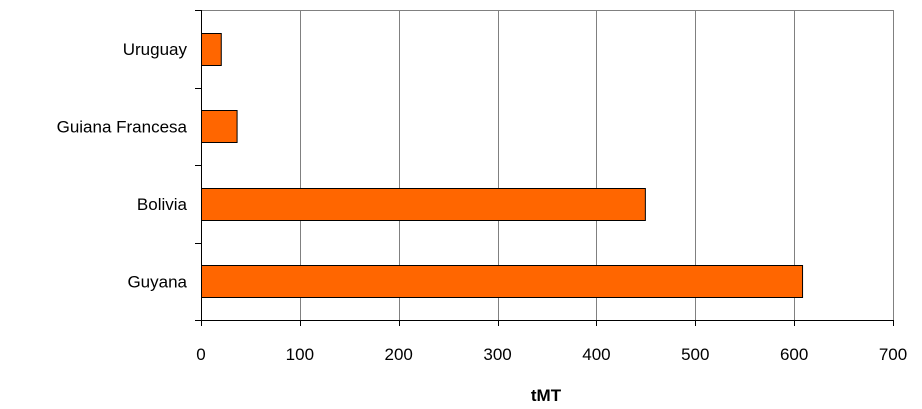 Image resolution: width=922 pixels, height=409 pixels. Describe the element at coordinates (200, 354) in the screenshot. I see `x-tick-label: 0` at that location.